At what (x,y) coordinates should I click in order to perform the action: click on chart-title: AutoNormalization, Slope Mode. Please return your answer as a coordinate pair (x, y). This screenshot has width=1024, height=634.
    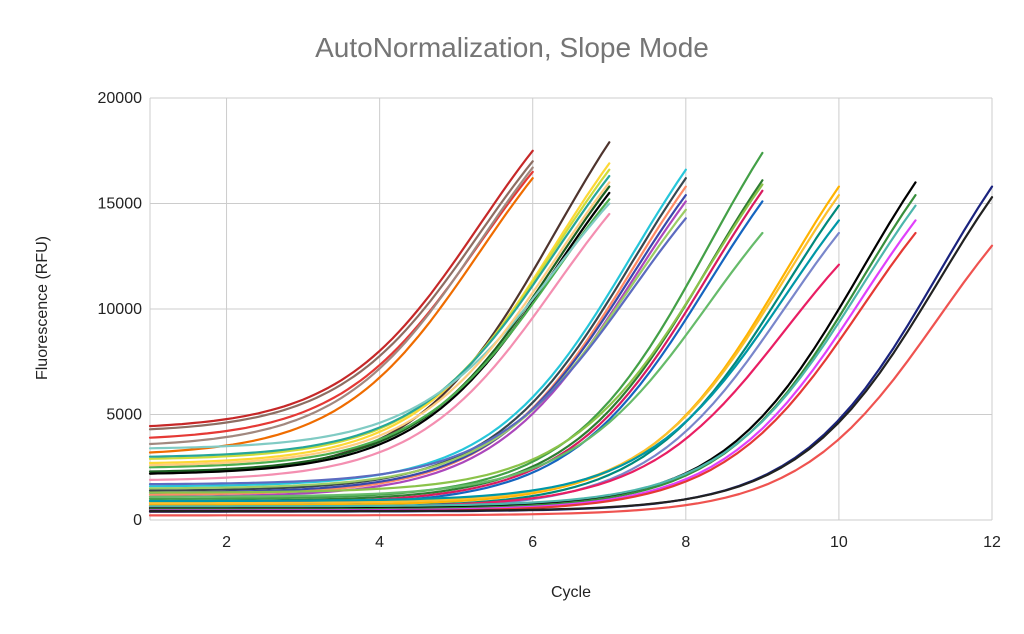
    Looking at the image, I should click on (512, 47).